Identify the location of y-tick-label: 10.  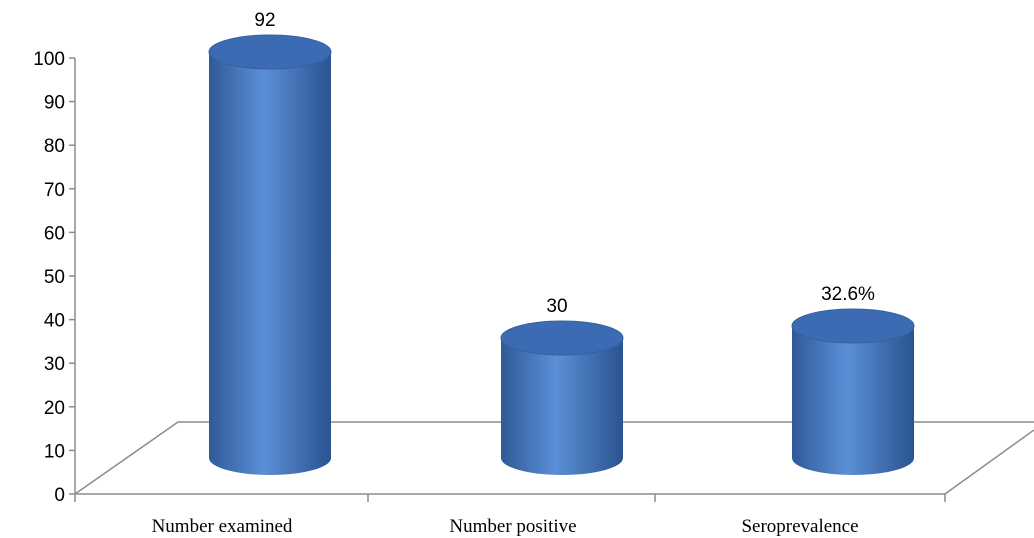
(54, 451).